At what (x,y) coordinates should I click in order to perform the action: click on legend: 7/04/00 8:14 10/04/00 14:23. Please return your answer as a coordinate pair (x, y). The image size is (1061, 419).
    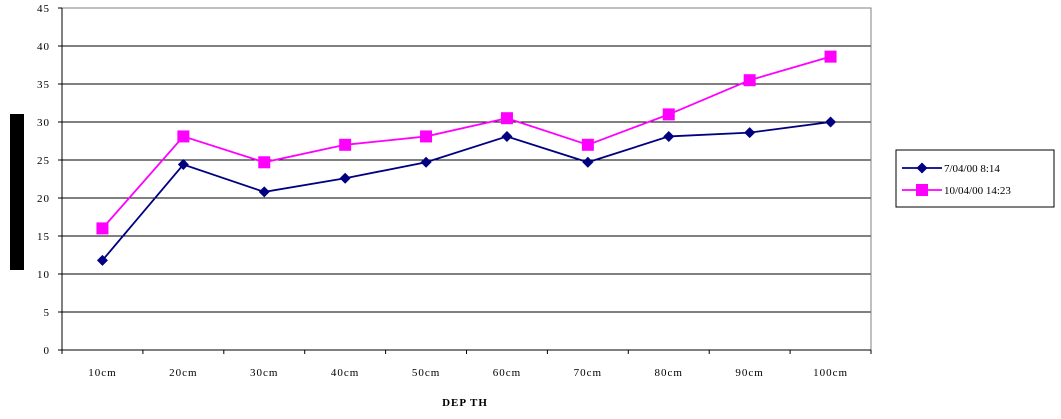
    Looking at the image, I should click on (975, 178).